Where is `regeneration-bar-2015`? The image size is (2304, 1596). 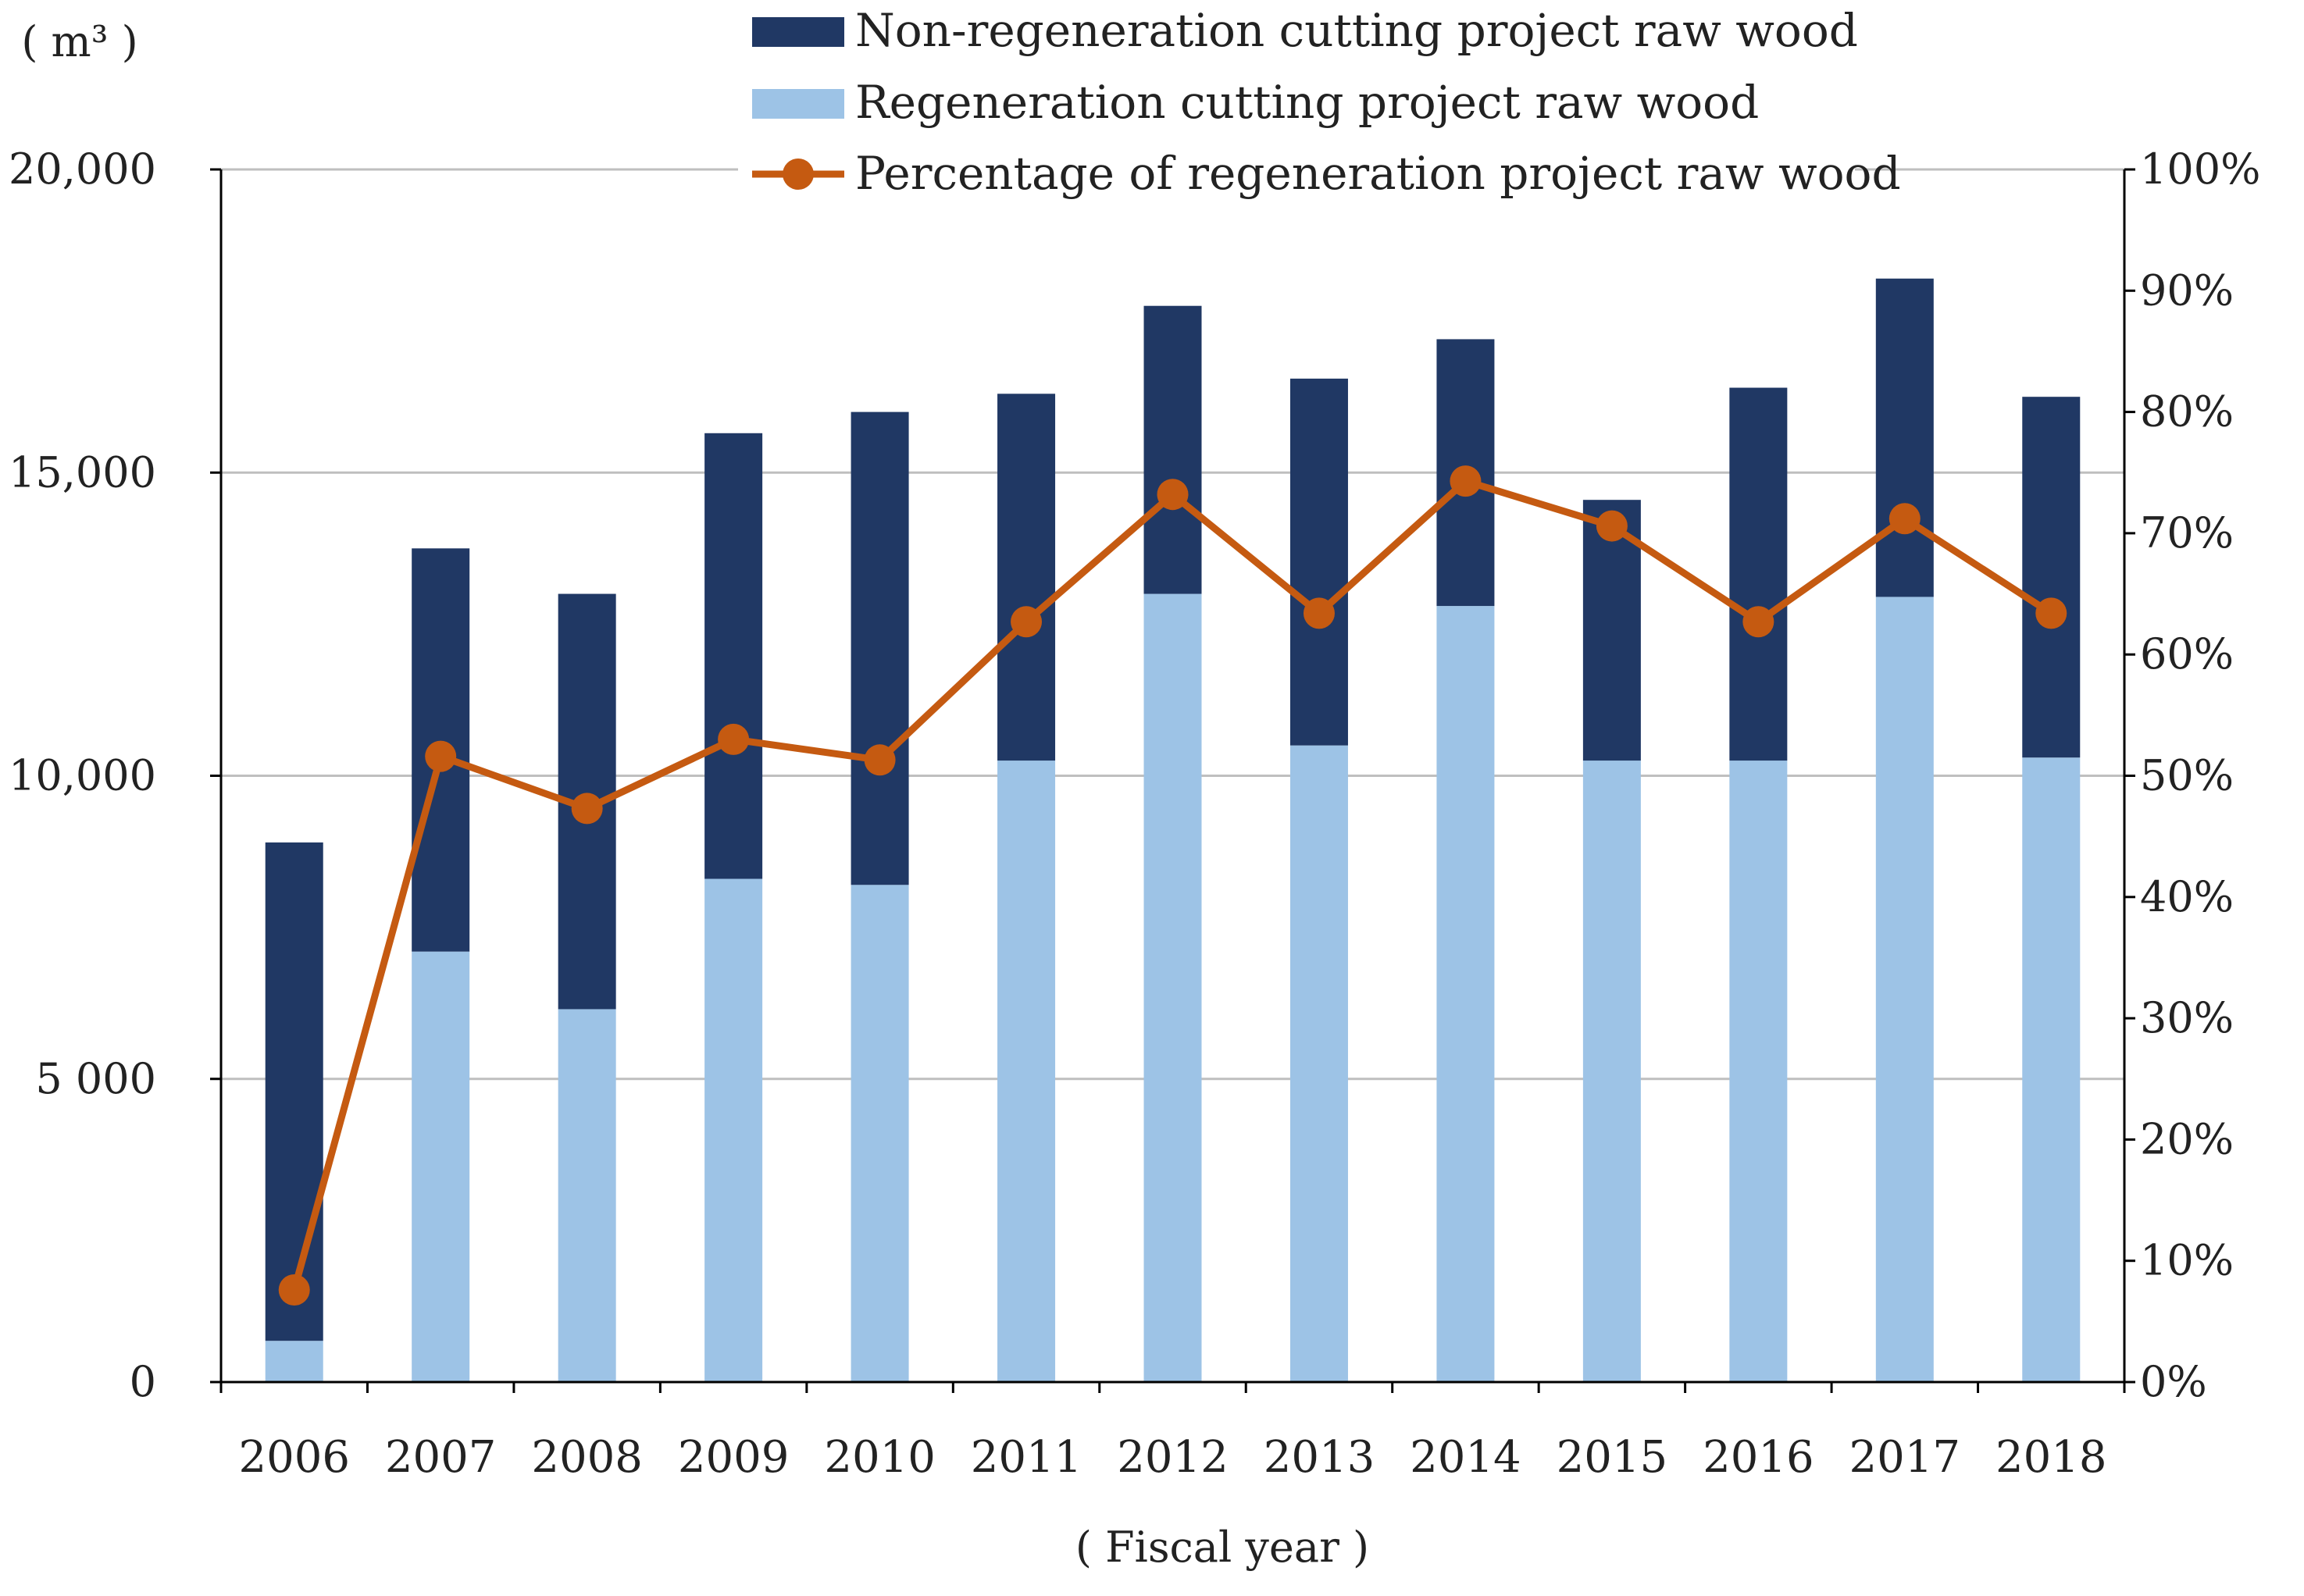 regeneration-bar-2015 is located at coordinates (1611, 1071).